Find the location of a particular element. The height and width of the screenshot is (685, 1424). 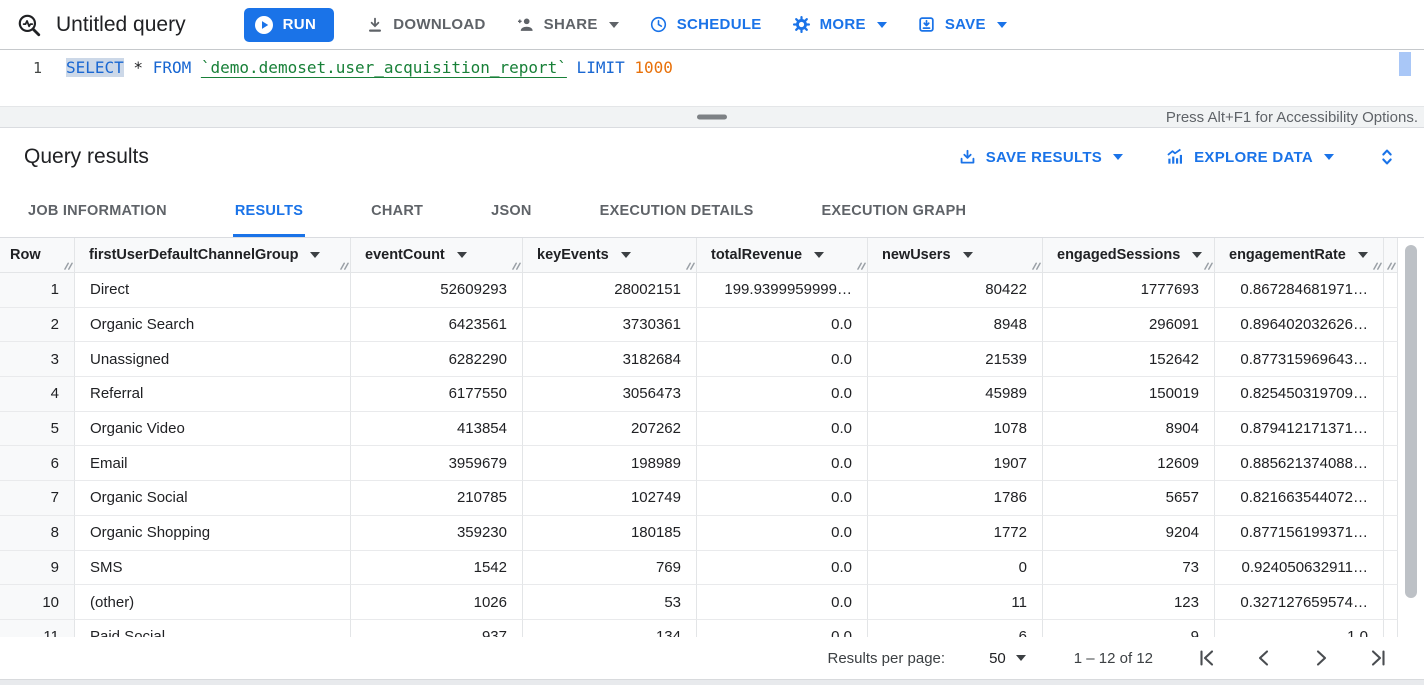

table-cell: 937 is located at coordinates (437, 628).